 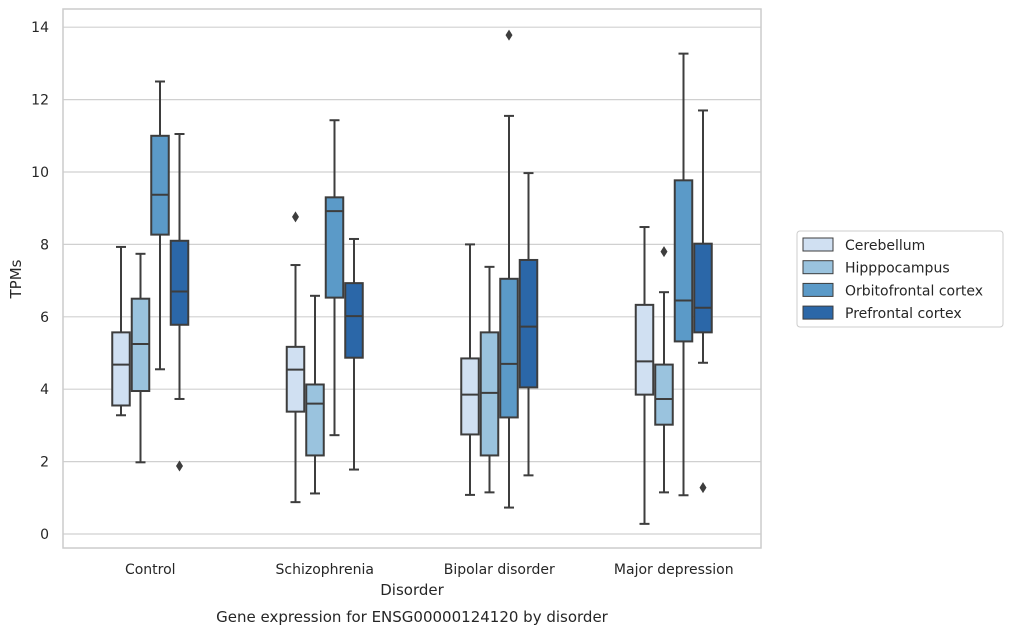 What do you see at coordinates (44, 535) in the screenshot?
I see `y-tick-label: 0` at bounding box center [44, 535].